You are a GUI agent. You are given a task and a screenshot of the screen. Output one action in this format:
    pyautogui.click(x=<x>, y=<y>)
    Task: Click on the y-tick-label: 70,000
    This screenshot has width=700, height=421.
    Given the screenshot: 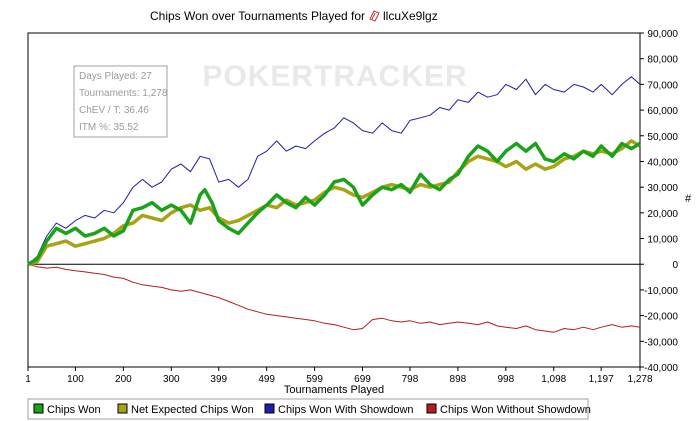 What is the action you would take?
    pyautogui.click(x=662, y=85)
    